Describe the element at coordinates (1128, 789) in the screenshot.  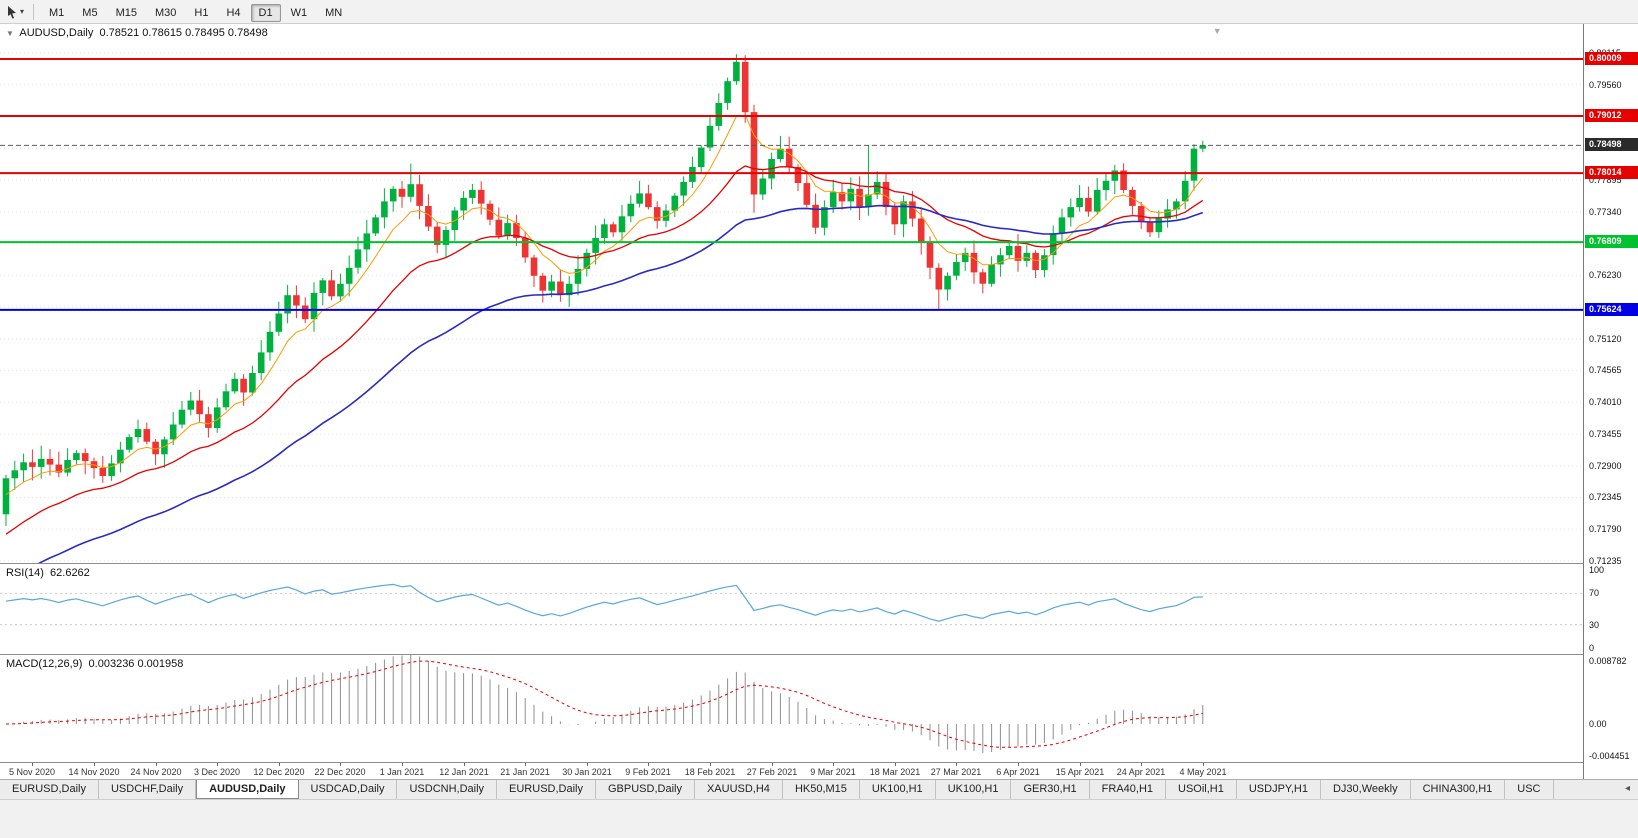
I see `chart-tab-fra40-h1: FRA40,H1` at that location.